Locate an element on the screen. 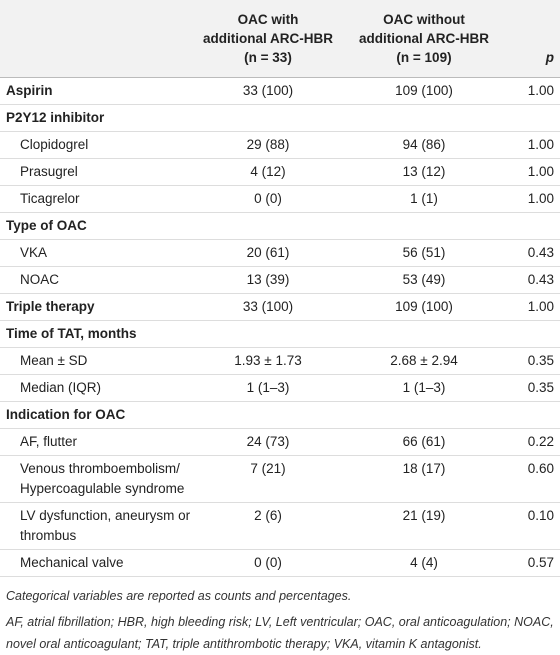  section-row: P2Y12 inhibitor is located at coordinates (280, 118).